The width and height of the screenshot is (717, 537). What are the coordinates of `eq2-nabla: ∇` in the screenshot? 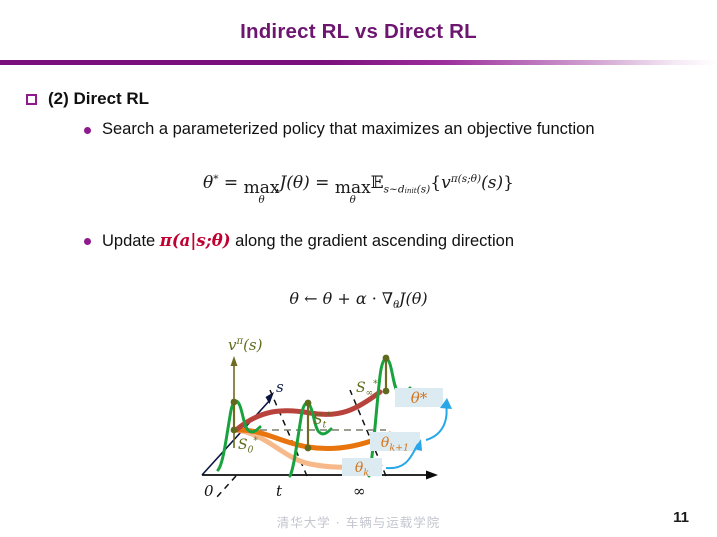 It's located at (387, 298).